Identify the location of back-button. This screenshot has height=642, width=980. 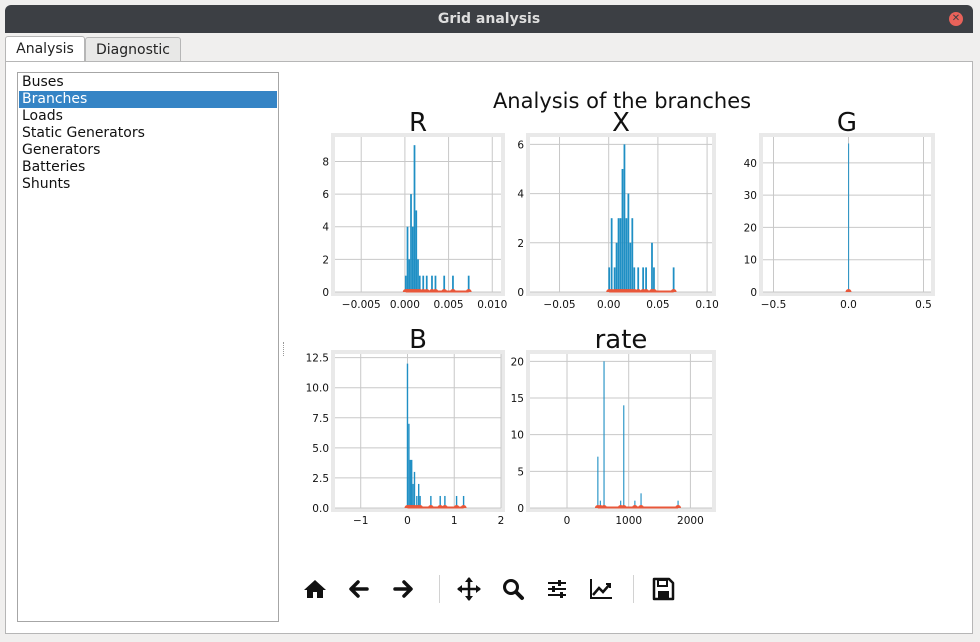
(359, 589).